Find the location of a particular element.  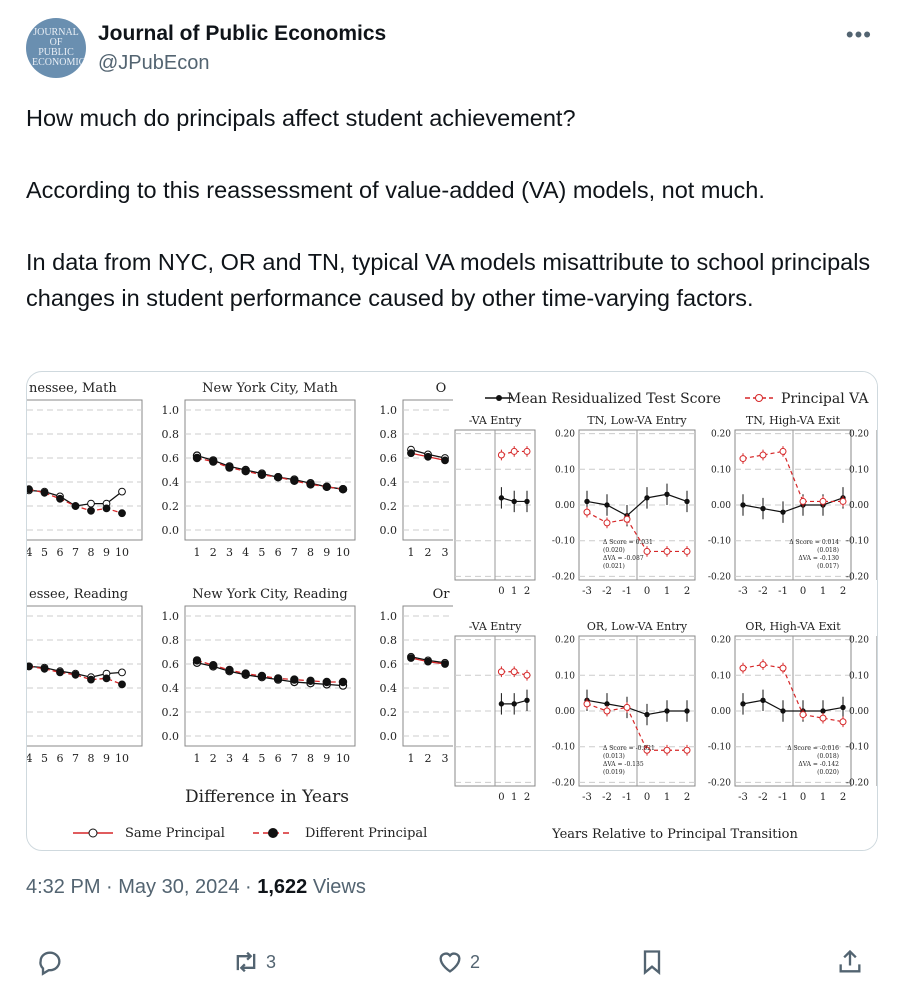

x-tick-label: 9 is located at coordinates (106, 552).